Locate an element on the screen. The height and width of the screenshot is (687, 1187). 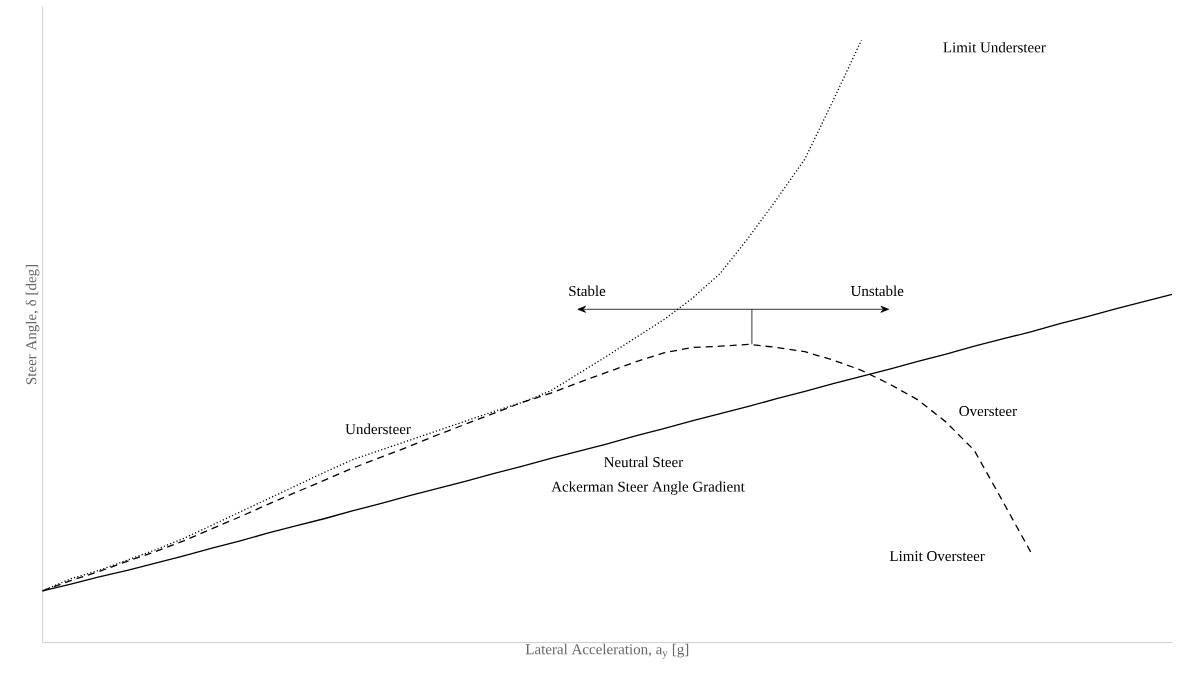
annotation: Unstable is located at coordinates (877, 291).